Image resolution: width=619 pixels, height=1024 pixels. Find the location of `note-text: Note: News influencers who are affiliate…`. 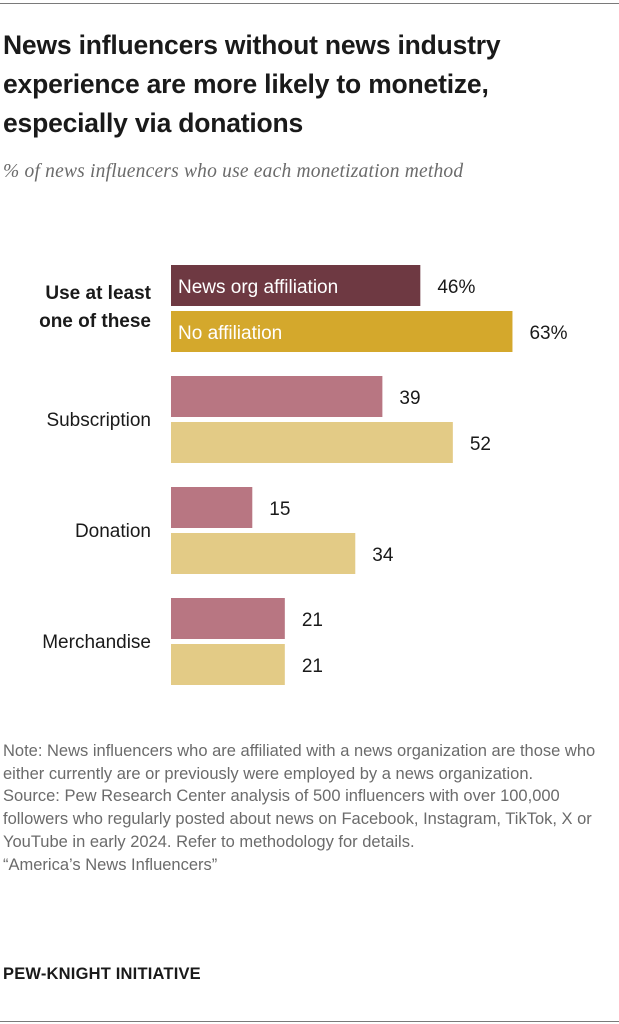

note-text: Note: News influencers who are affiliate… is located at coordinates (299, 762).